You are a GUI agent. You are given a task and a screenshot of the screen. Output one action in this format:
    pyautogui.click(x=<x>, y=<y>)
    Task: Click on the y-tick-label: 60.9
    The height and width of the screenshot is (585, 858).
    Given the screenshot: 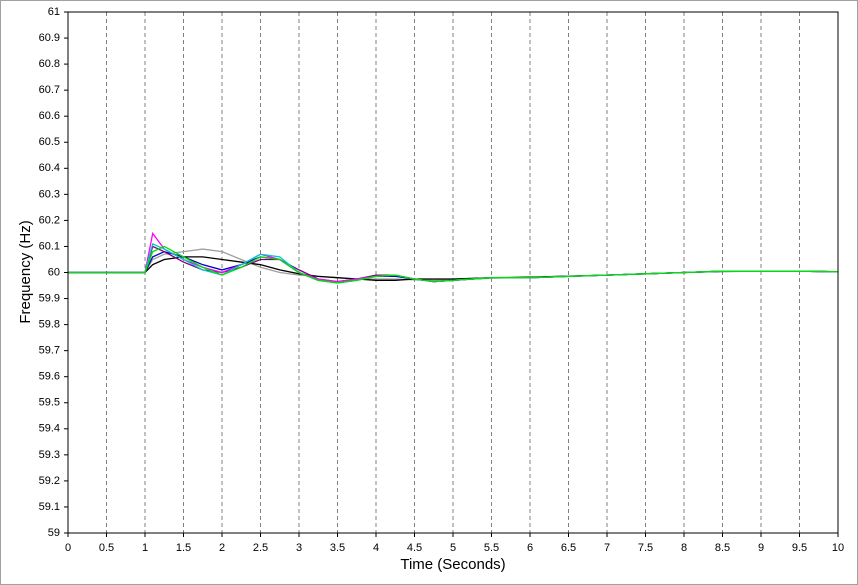 What is the action you would take?
    pyautogui.click(x=49, y=38)
    